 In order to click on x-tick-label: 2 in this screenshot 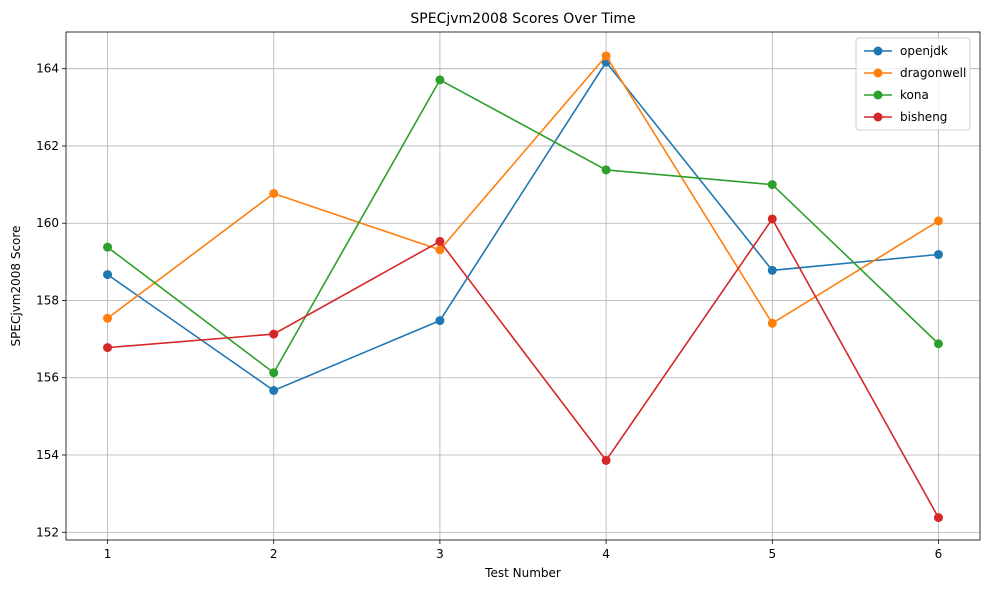, I will do `click(274, 554)`.